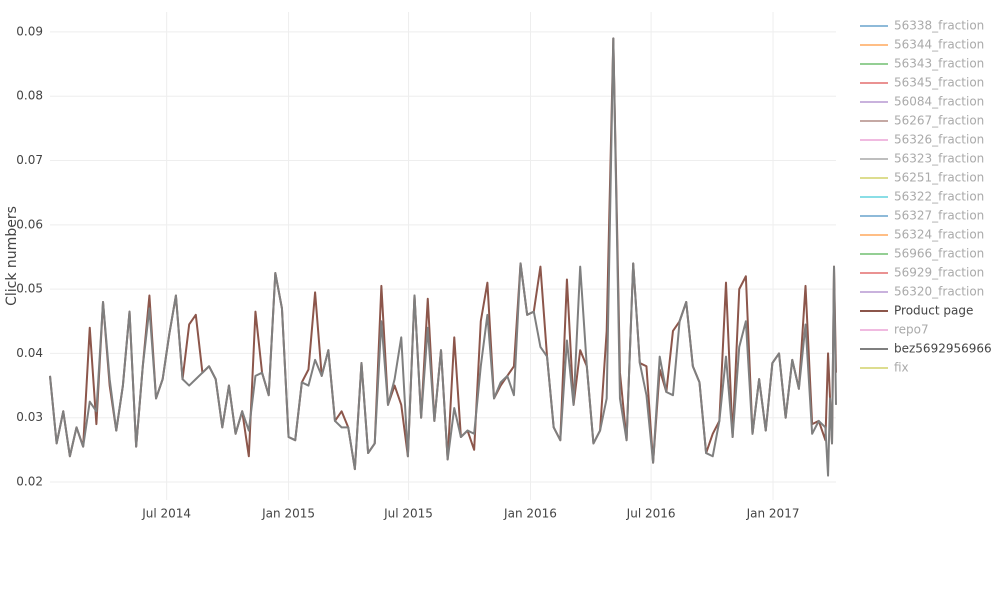 The height and width of the screenshot is (600, 1000). What do you see at coordinates (29, 31) in the screenshot?
I see `y-tick-label: 0.09` at bounding box center [29, 31].